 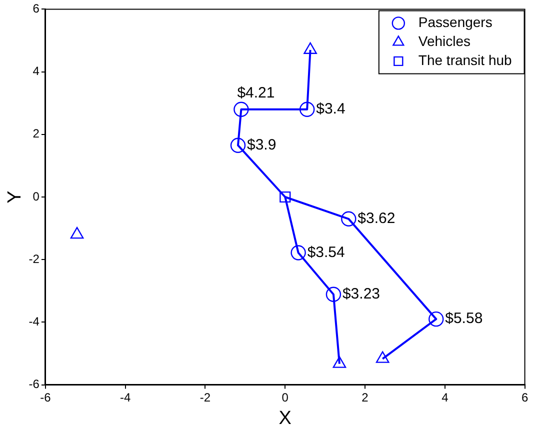 What do you see at coordinates (444, 41) in the screenshot?
I see `legend-label: Vehicles` at bounding box center [444, 41].